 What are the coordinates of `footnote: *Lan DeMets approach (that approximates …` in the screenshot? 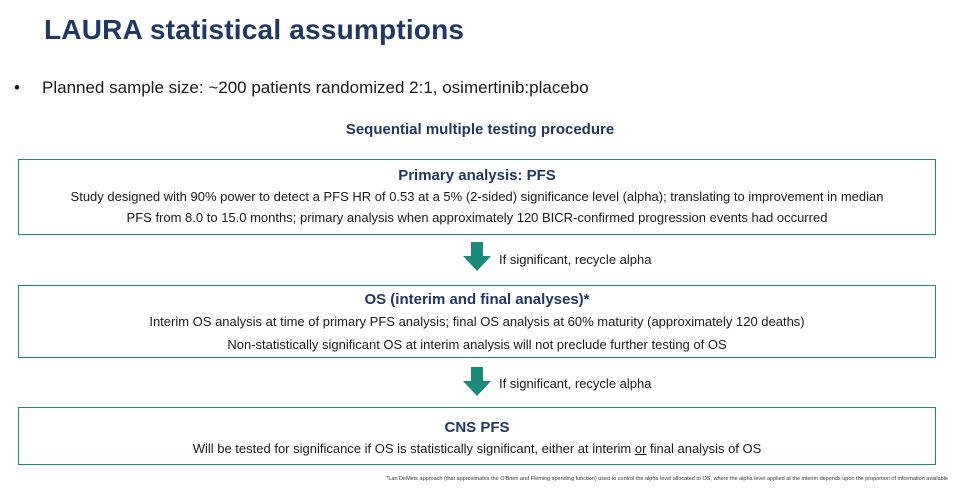 It's located at (667, 479).